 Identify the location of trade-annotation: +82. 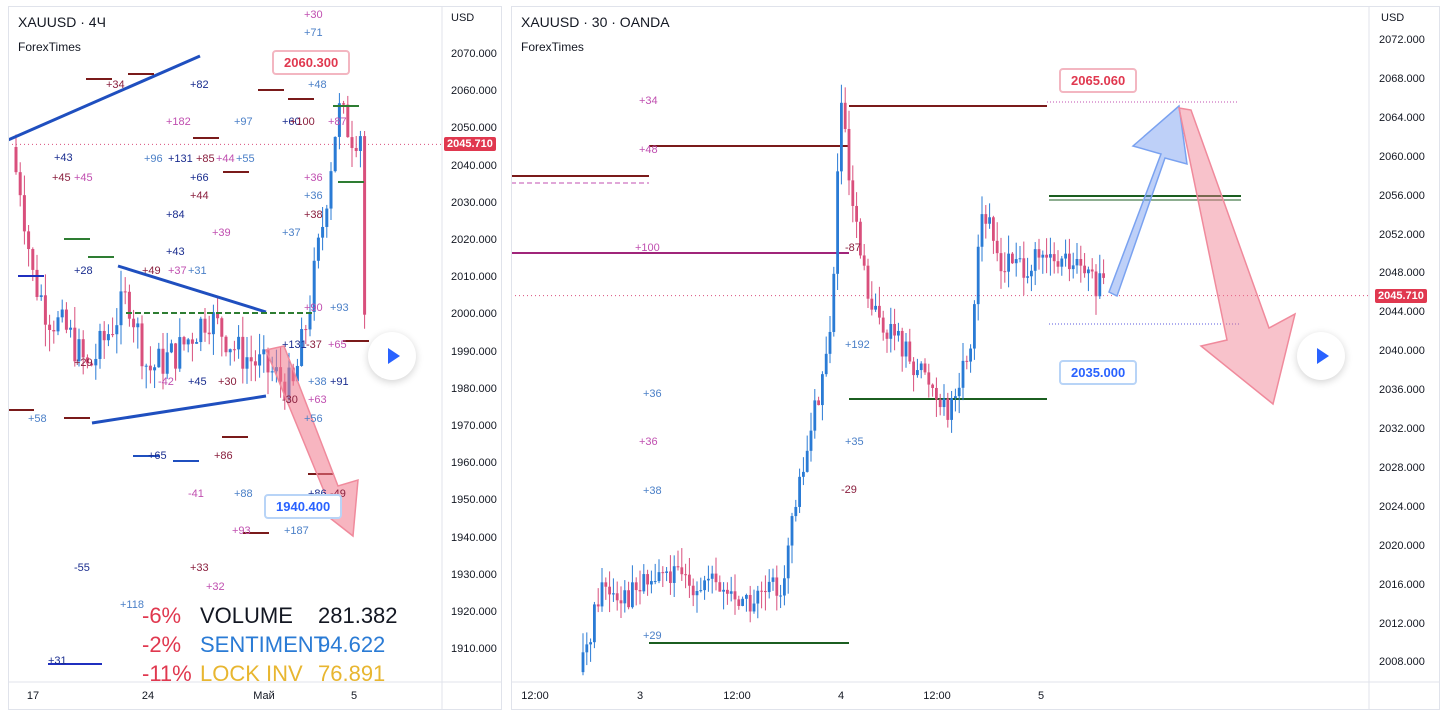
(199, 85).